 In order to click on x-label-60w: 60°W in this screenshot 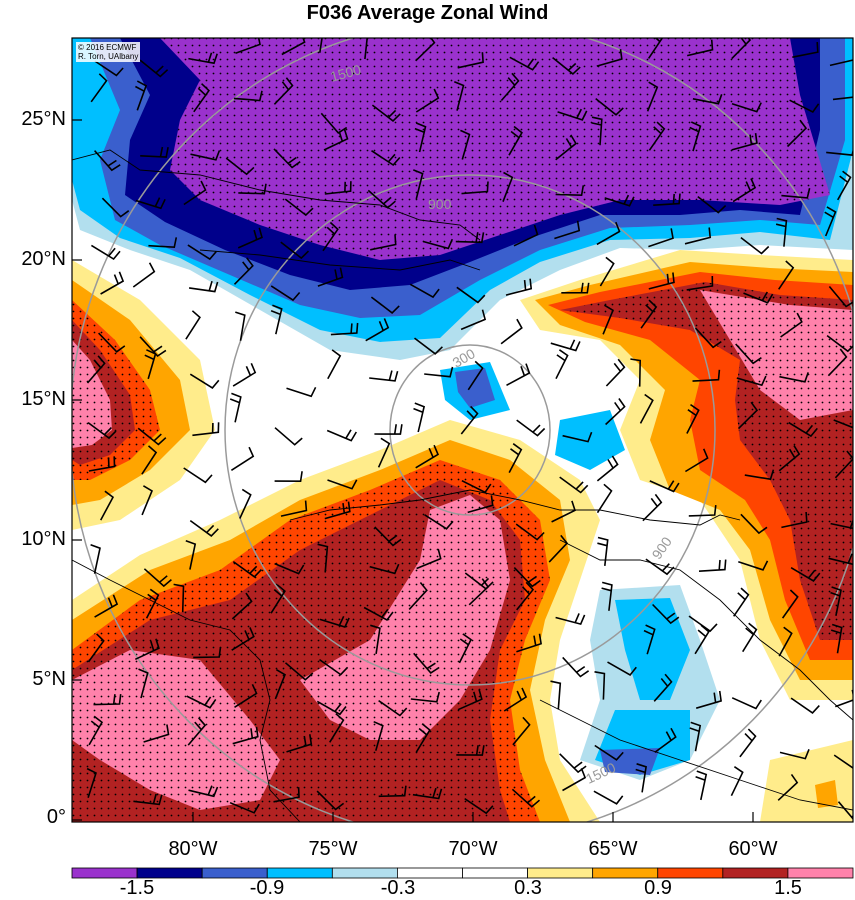, I will do `click(753, 849)`.